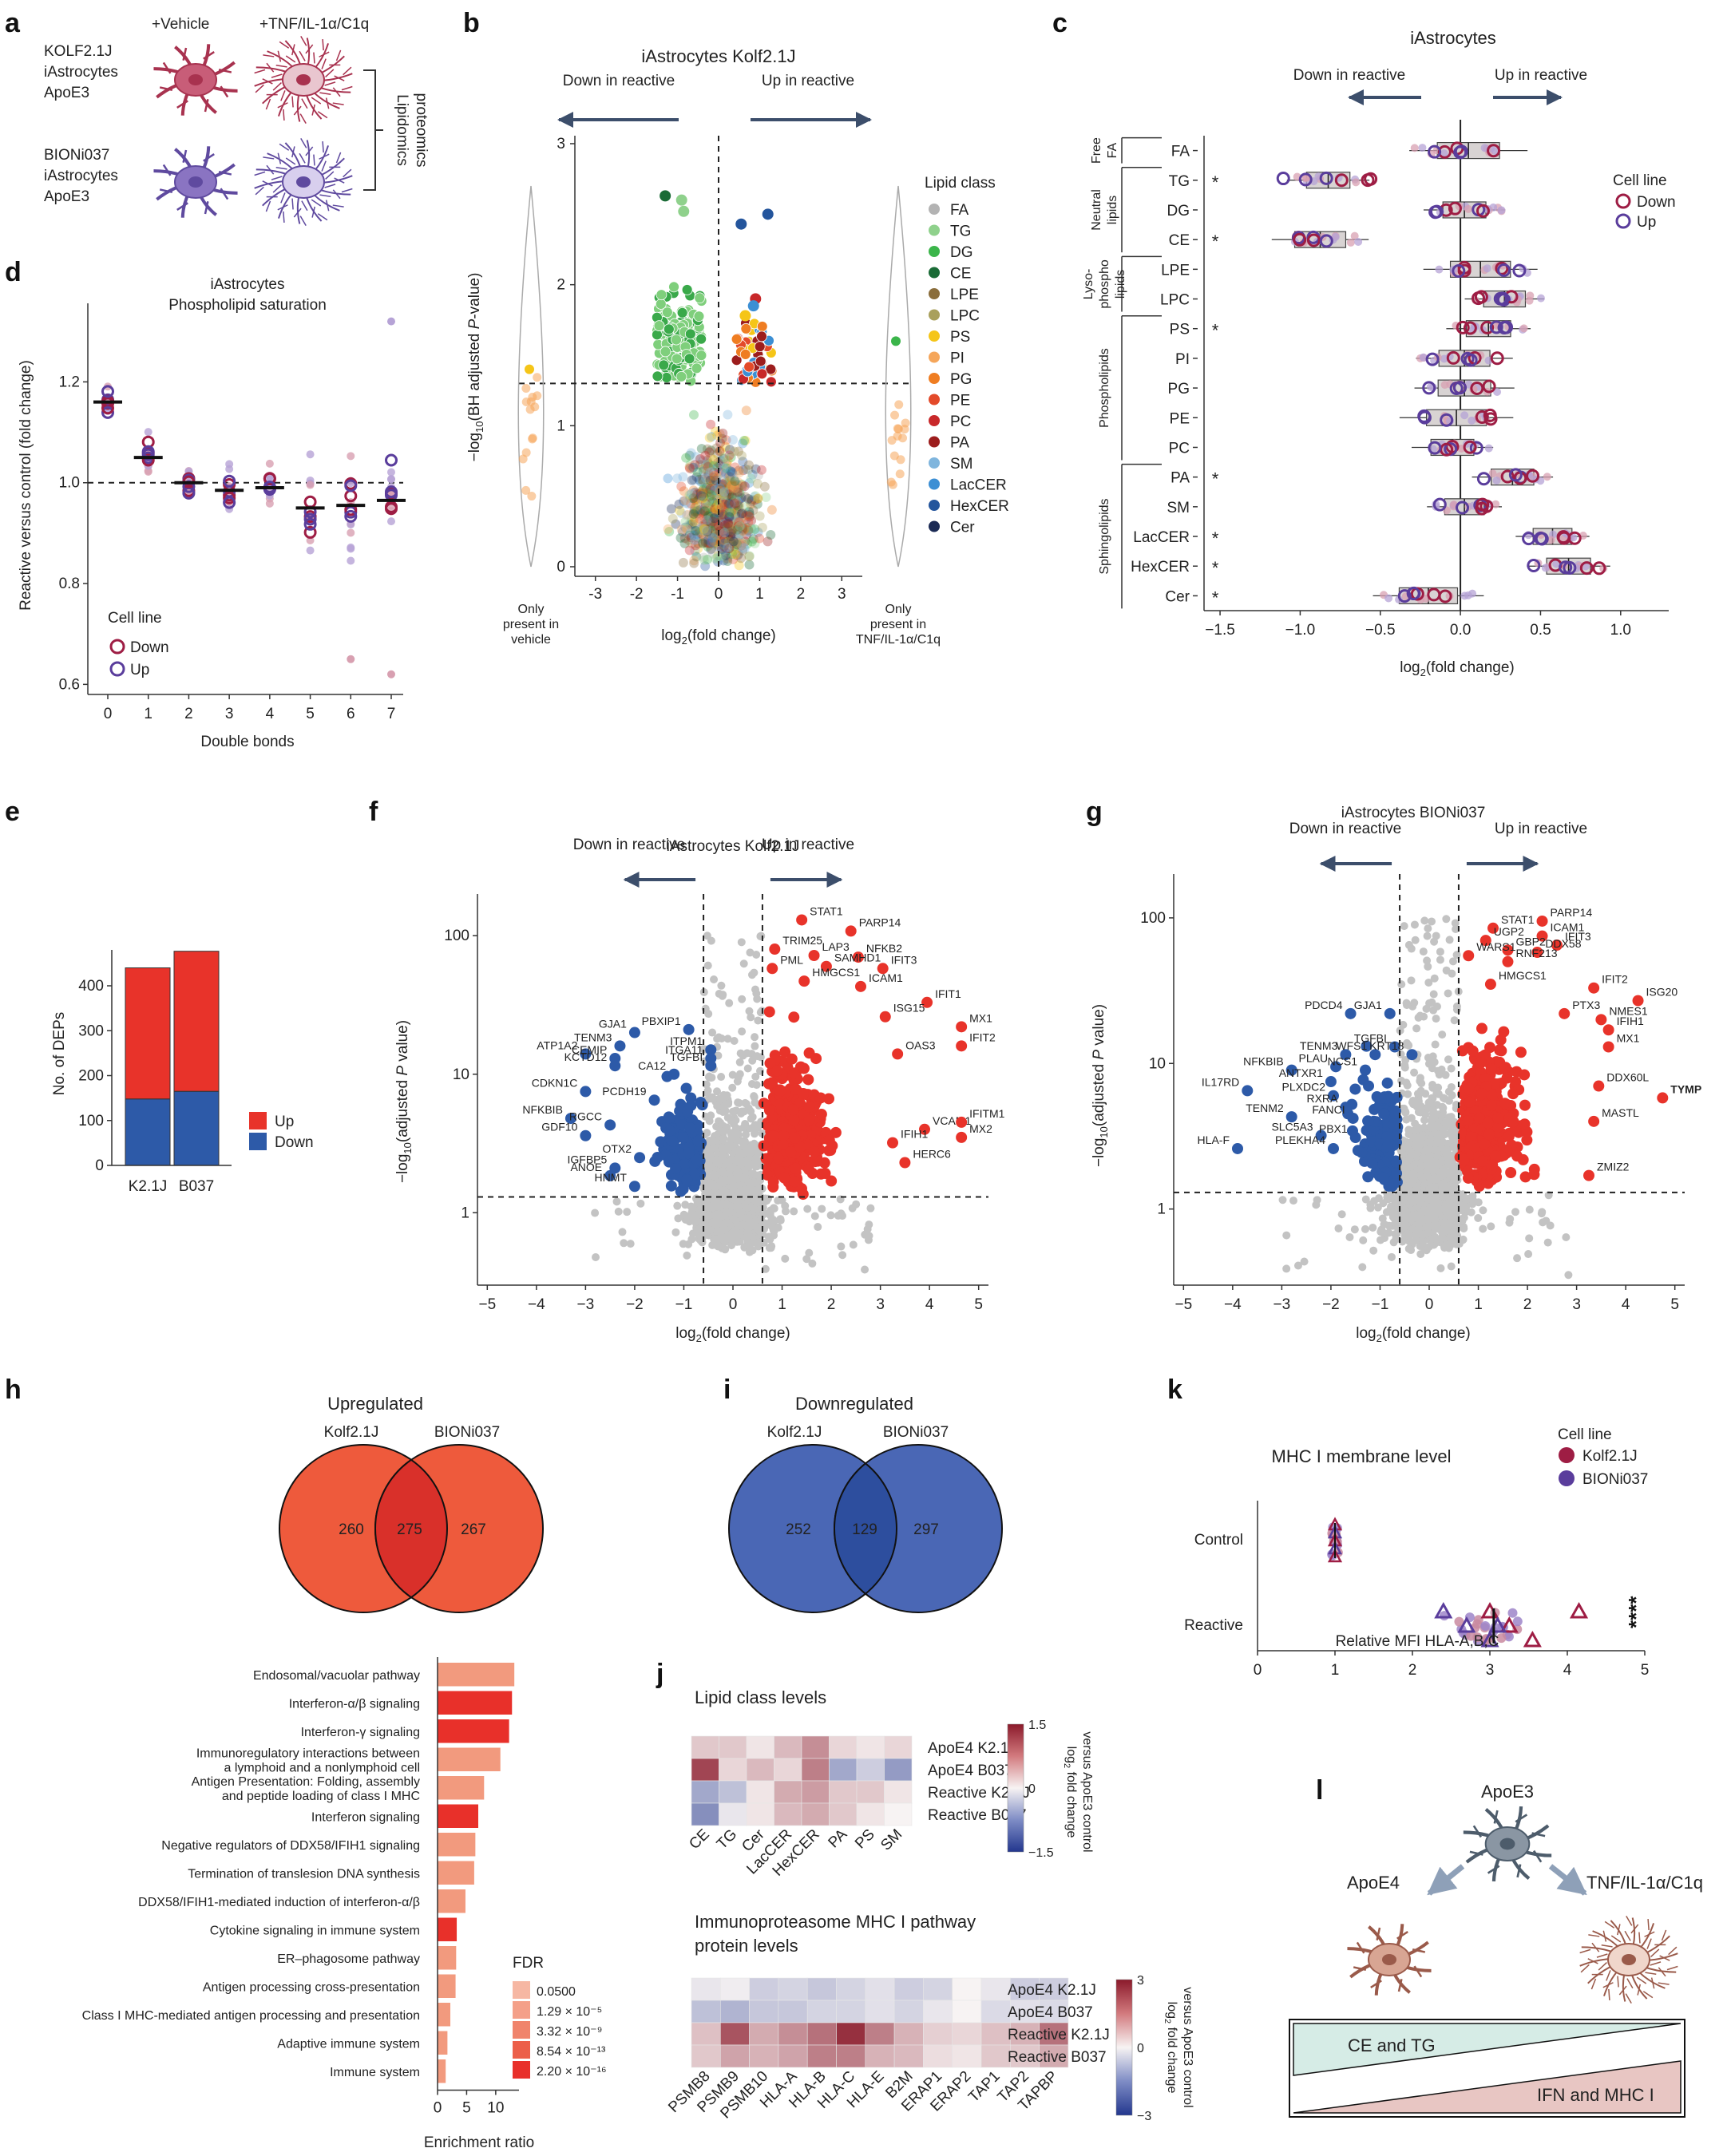 This screenshot has height=2156, width=1731. Describe the element at coordinates (899, 640) in the screenshot. I see `only-treat-3: TNF/IL-1α/C1q` at that location.